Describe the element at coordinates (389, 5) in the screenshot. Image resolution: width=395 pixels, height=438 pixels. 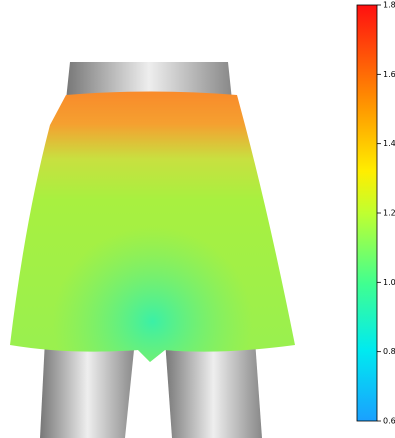
I see `tick-label: 1.8` at that location.